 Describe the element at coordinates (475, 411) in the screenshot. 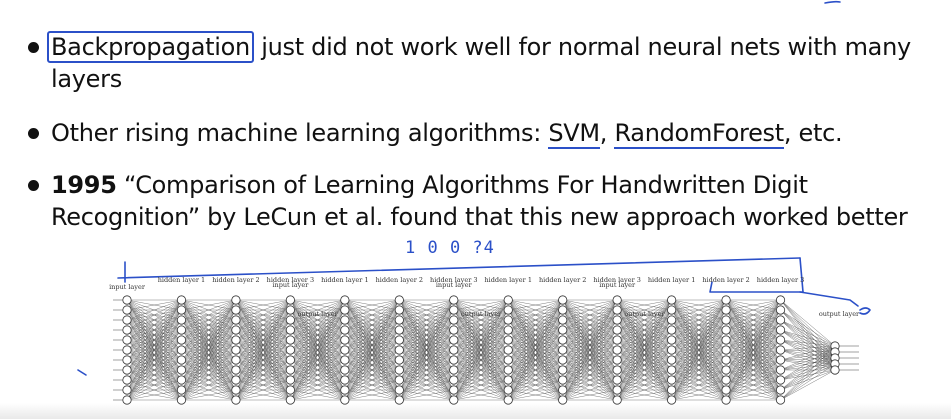

I see `bottom-fade` at that location.